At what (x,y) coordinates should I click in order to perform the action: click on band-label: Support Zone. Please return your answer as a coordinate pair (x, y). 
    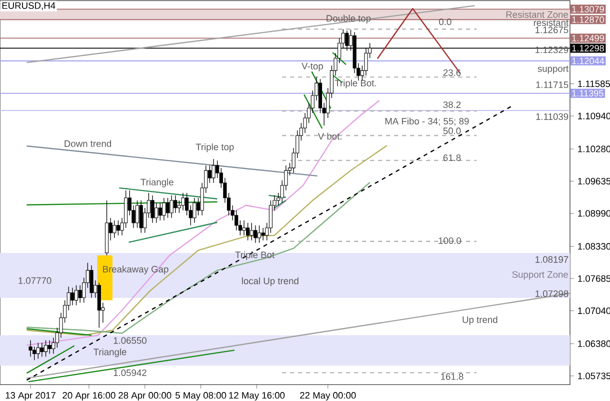
    Looking at the image, I should click on (540, 275).